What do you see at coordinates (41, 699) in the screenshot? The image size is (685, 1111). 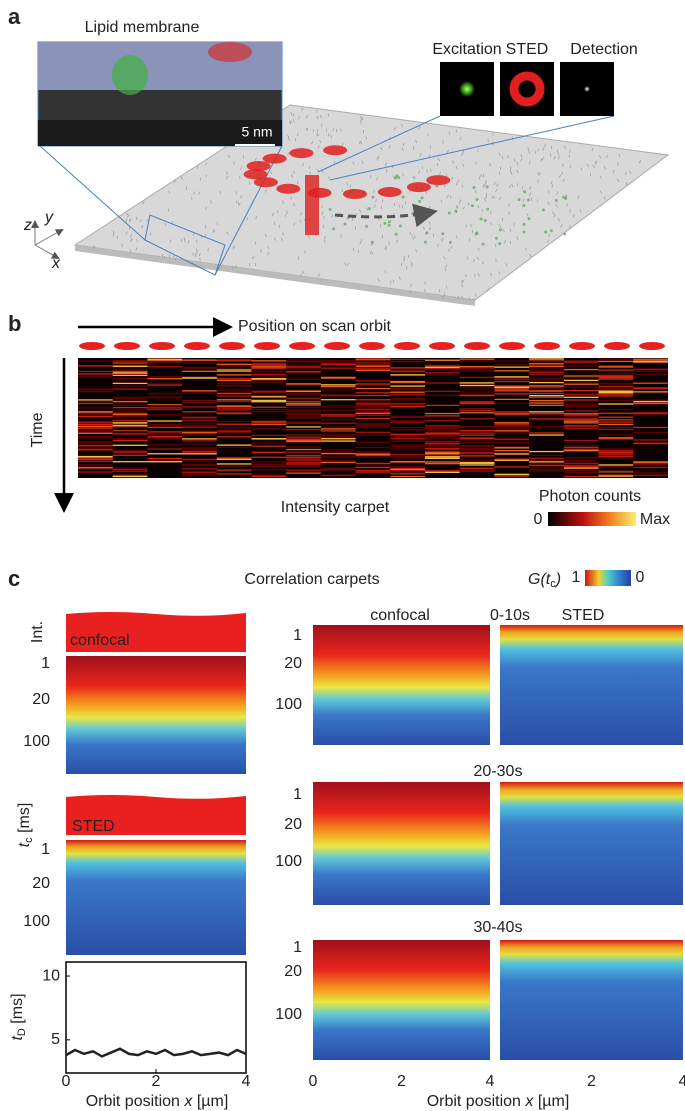 I see `y-tick-label: 20` at bounding box center [41, 699].